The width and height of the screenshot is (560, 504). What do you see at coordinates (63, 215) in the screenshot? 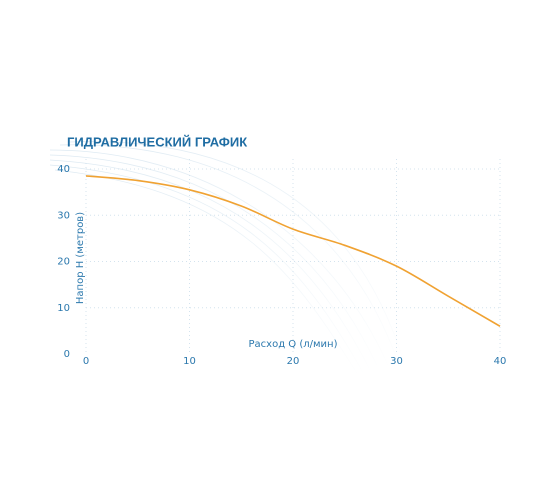
I see `y-tick-label: 30` at bounding box center [63, 215].